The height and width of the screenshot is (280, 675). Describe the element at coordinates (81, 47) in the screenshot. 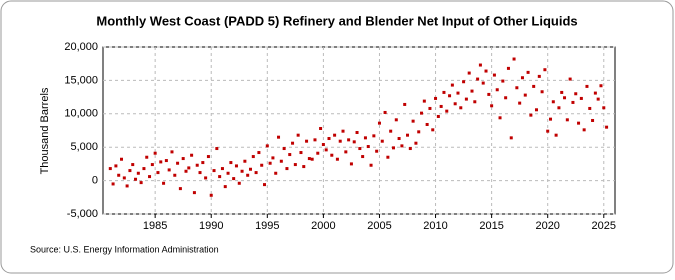

I see `y-tick-label: 20,000` at that location.